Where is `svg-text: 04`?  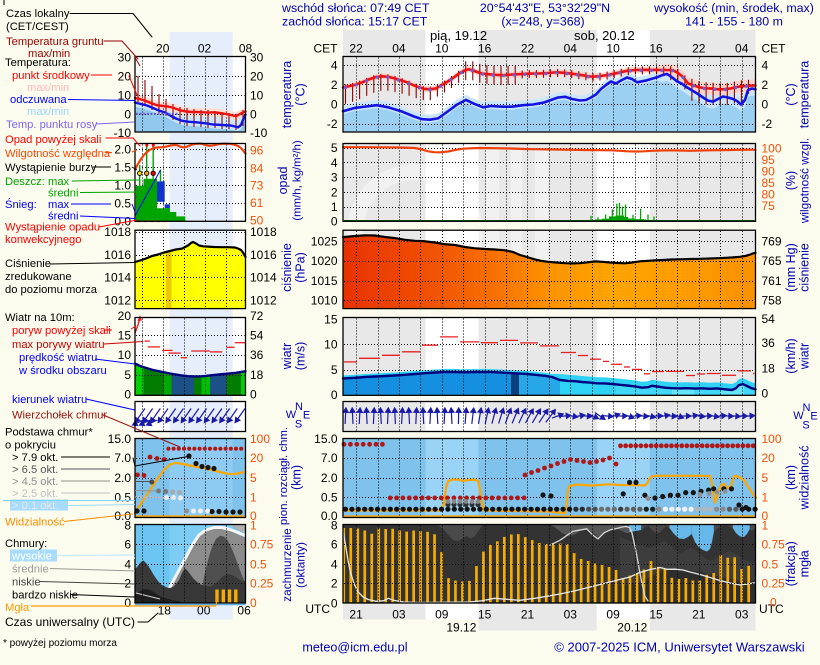
svg-text: 04 is located at coordinates (399, 49).